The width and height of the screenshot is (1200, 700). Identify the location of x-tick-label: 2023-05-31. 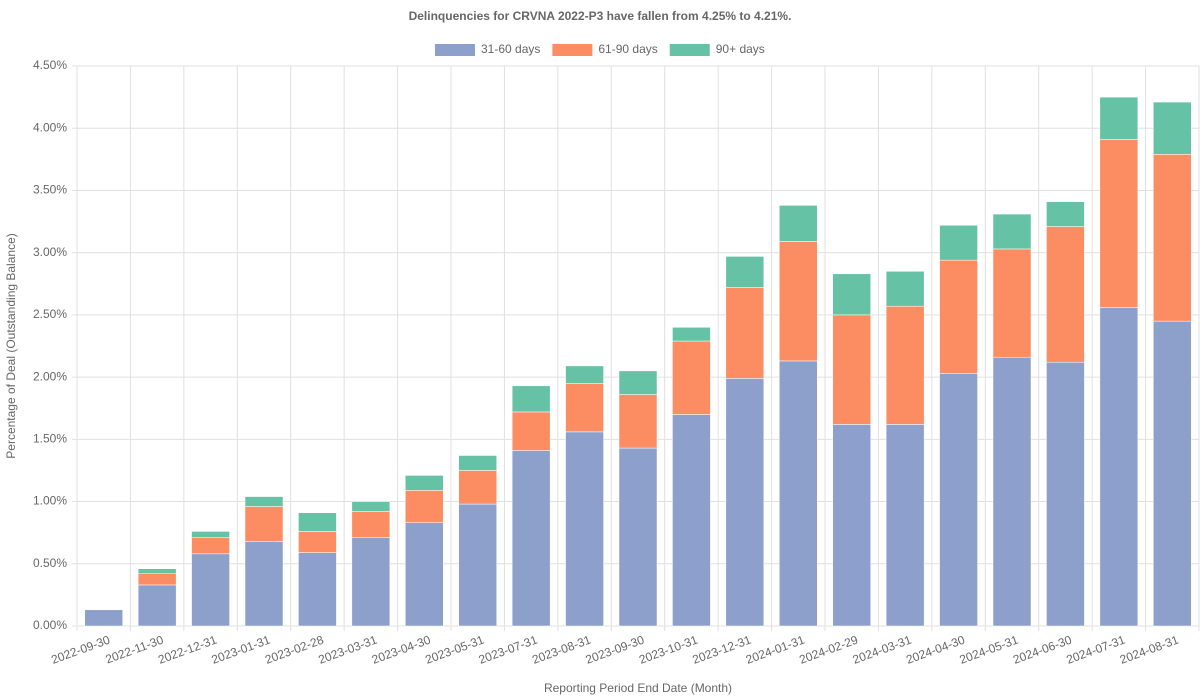
(454, 650).